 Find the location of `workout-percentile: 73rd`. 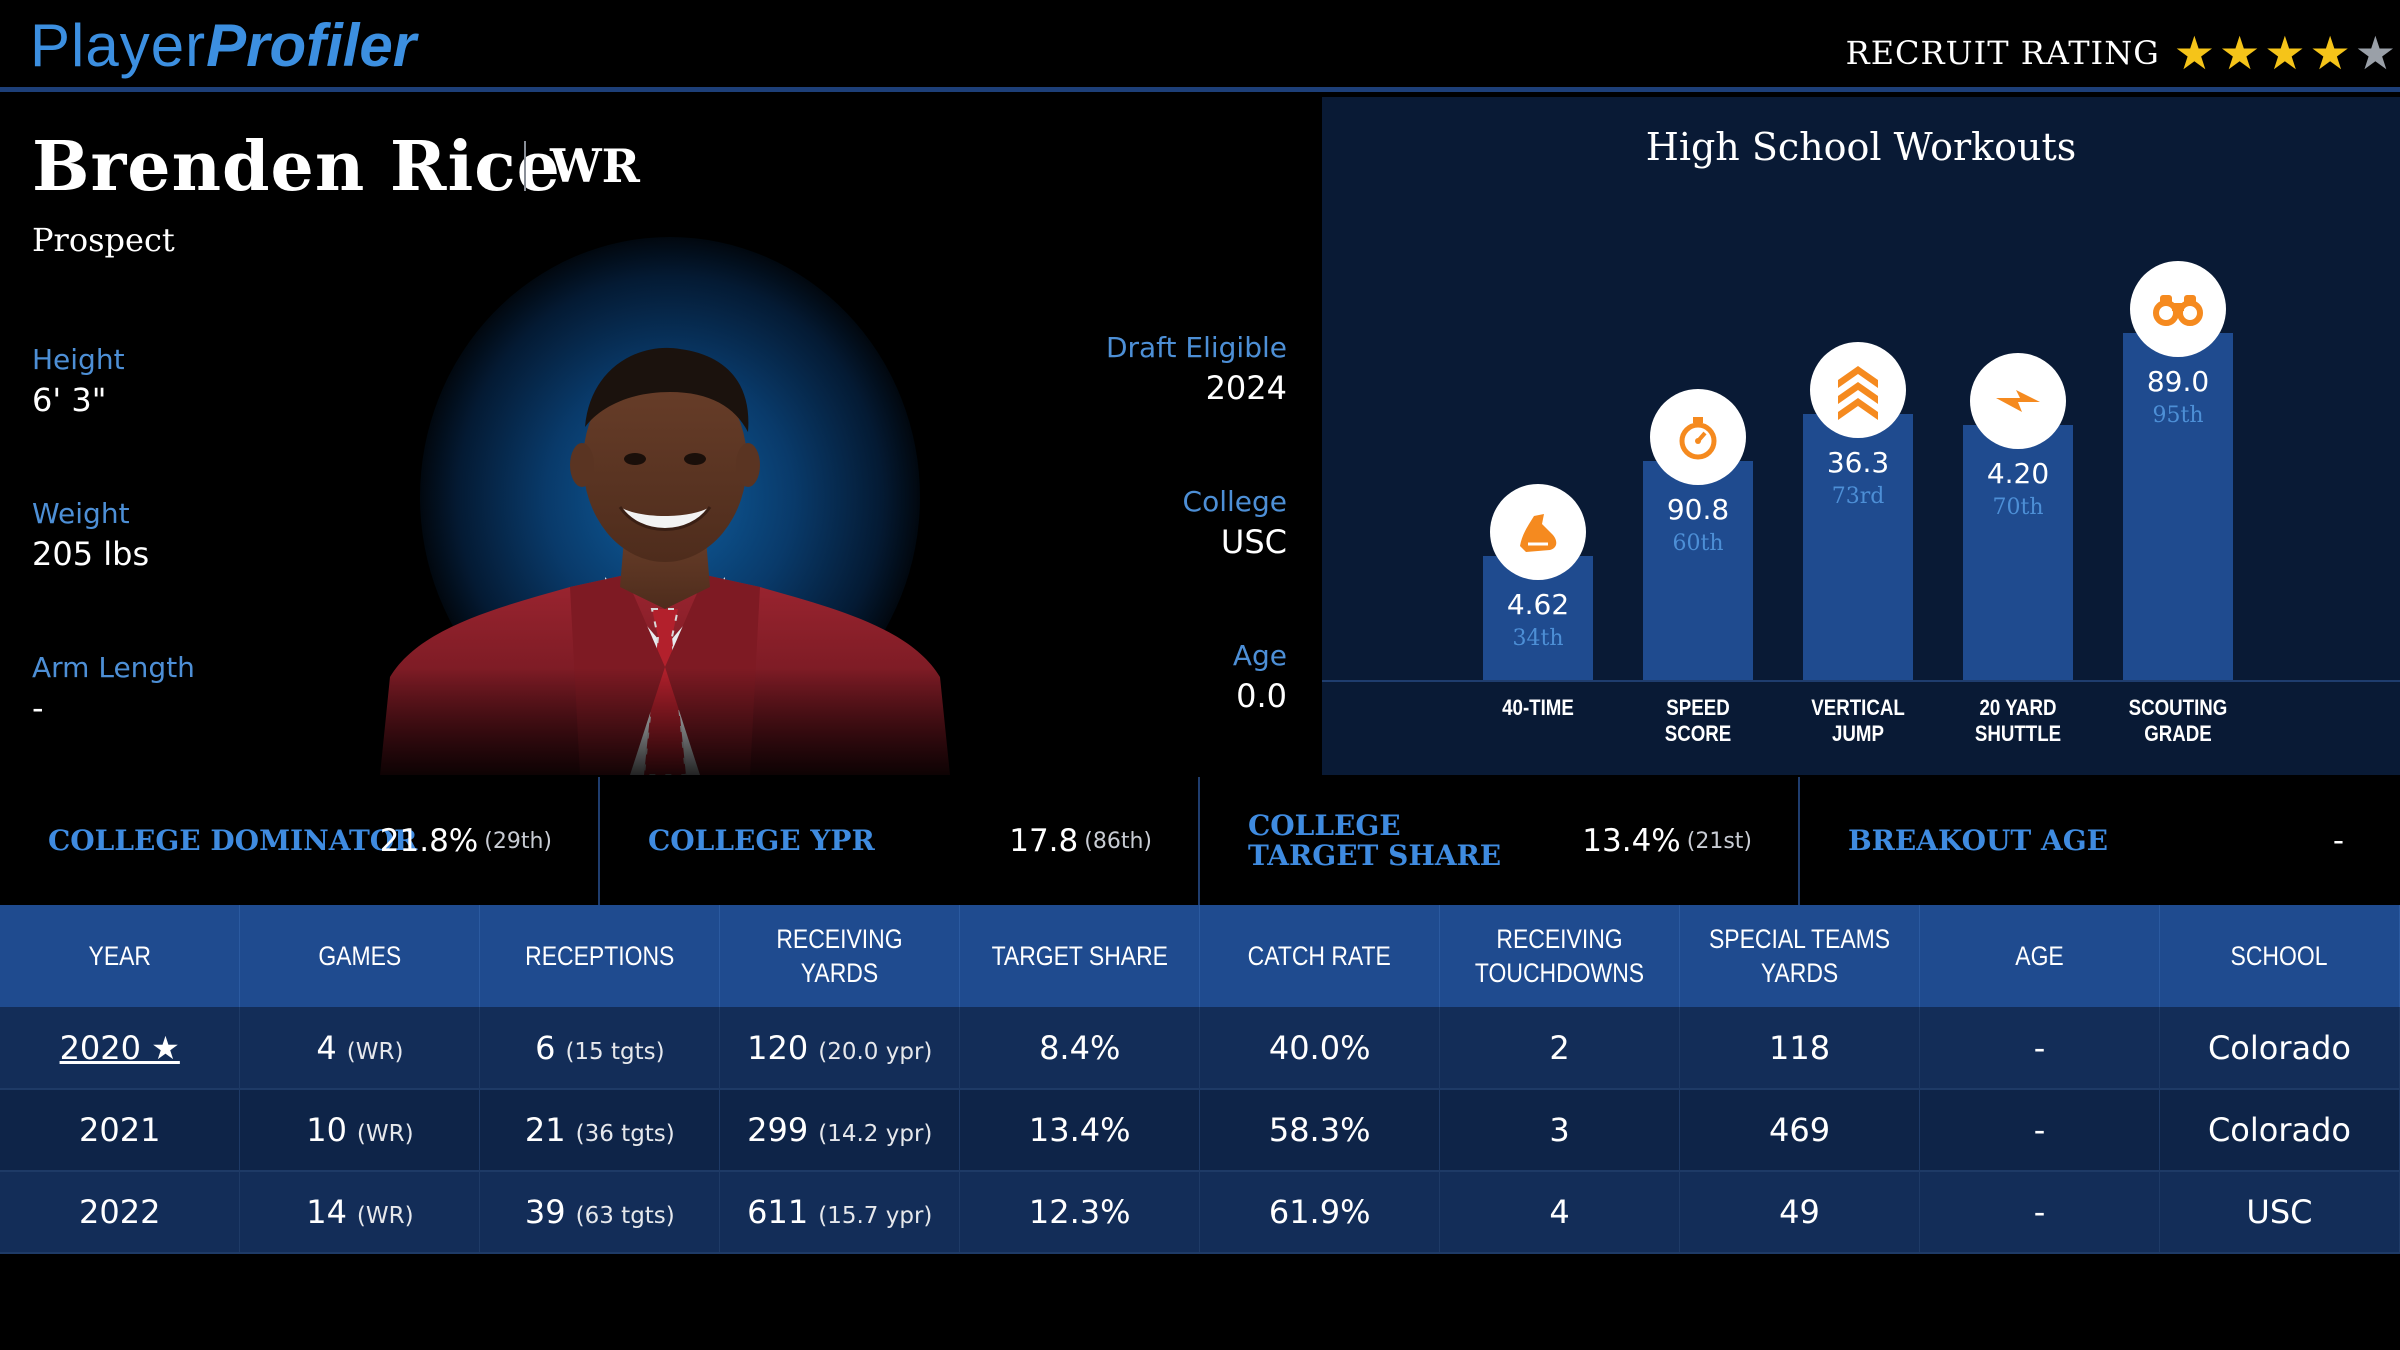

workout-percentile: 73rd is located at coordinates (1858, 496).